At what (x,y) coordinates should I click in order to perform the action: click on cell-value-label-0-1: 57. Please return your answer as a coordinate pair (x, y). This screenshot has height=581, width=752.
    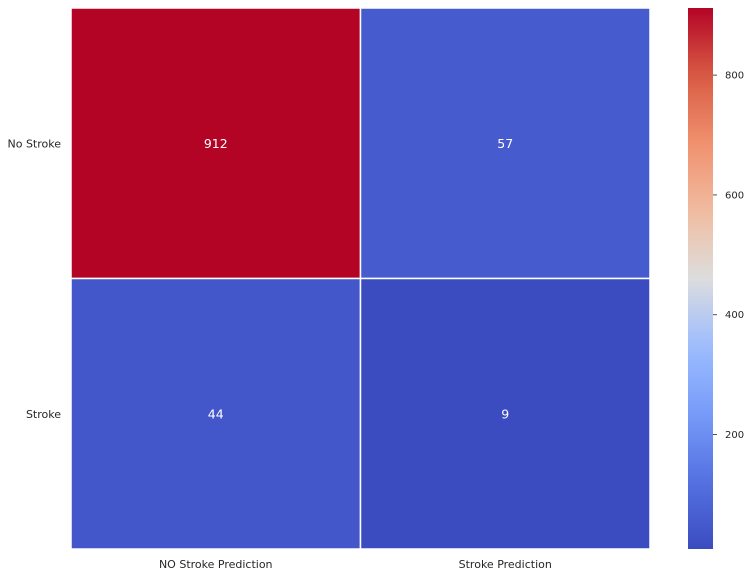
    Looking at the image, I should click on (505, 143).